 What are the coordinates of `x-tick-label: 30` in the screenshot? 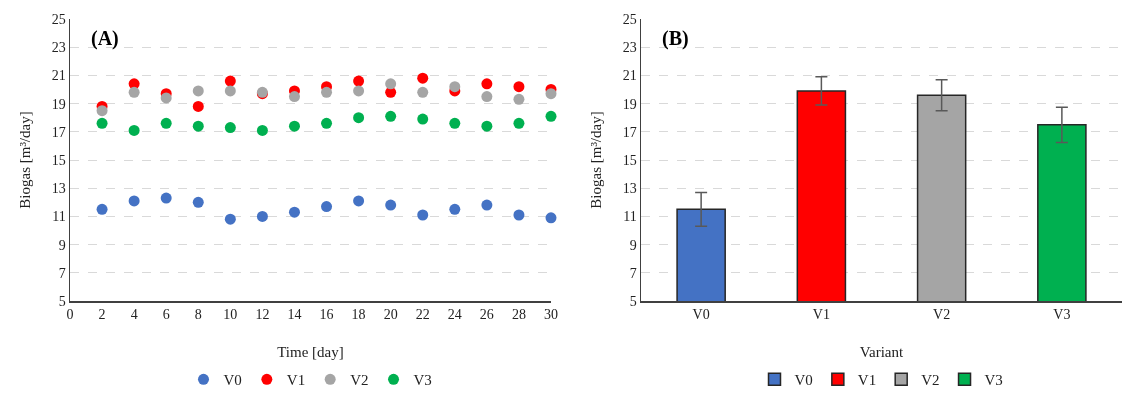 It's located at (551, 315).